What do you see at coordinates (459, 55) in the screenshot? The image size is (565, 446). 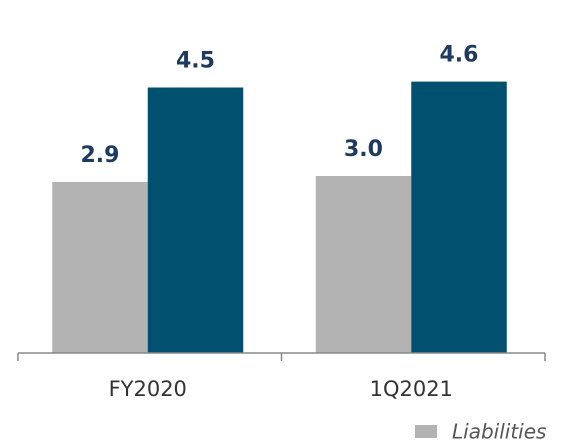 I see `data-label: 4.6` at bounding box center [459, 55].